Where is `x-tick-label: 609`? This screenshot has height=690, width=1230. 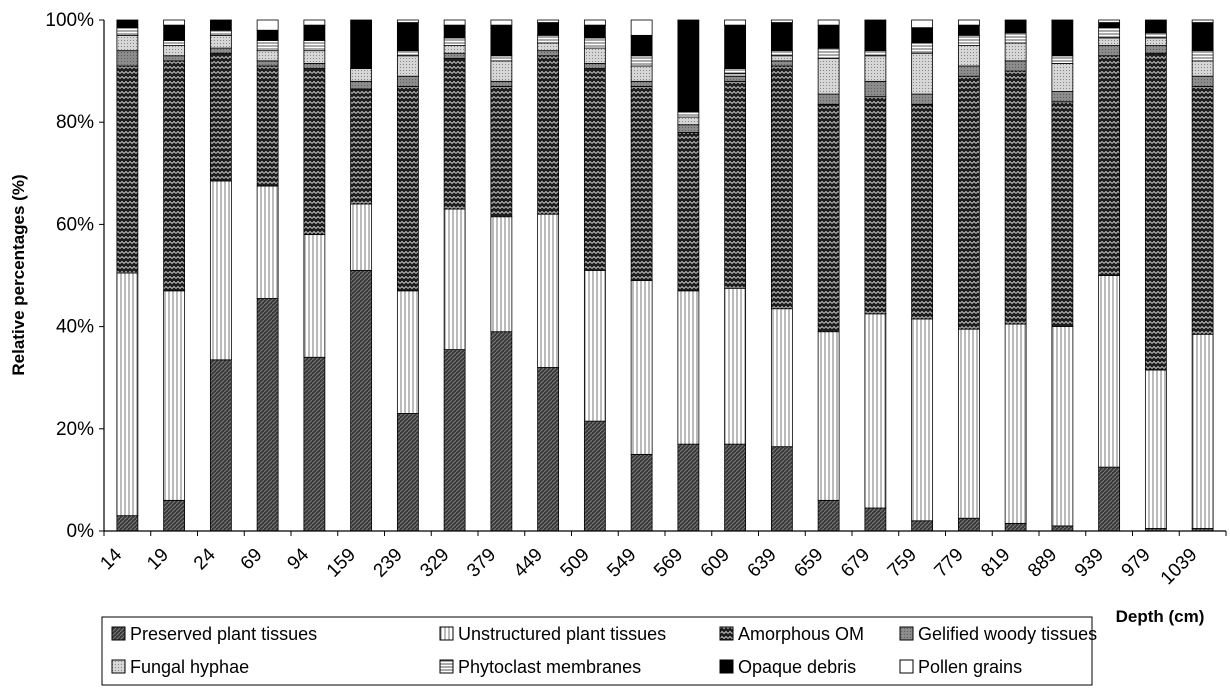 x-tick-label: 609 is located at coordinates (715, 562).